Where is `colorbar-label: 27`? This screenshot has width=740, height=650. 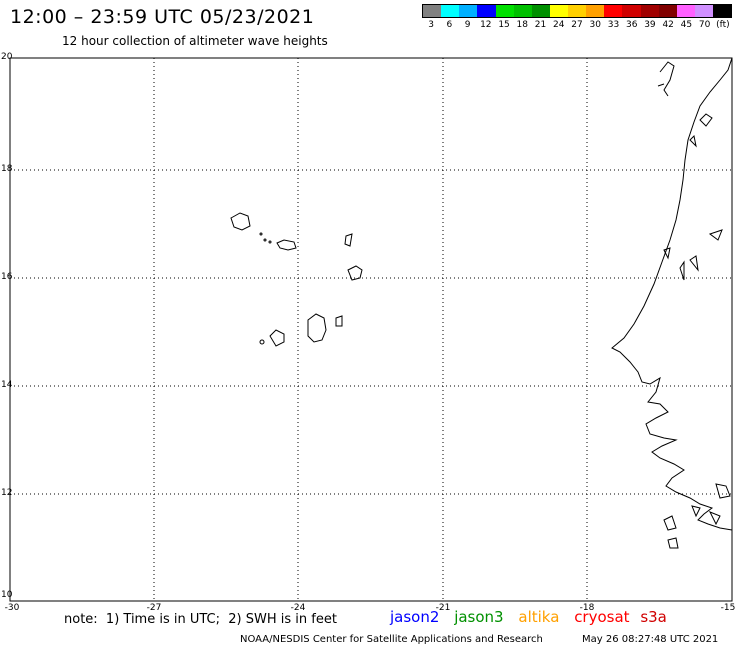
colorbar-label: 27 is located at coordinates (577, 25).